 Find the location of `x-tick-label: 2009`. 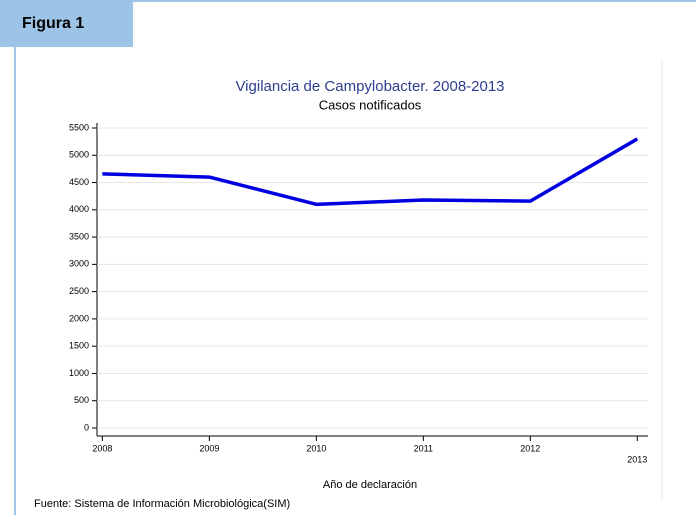

x-tick-label: 2009 is located at coordinates (209, 448).